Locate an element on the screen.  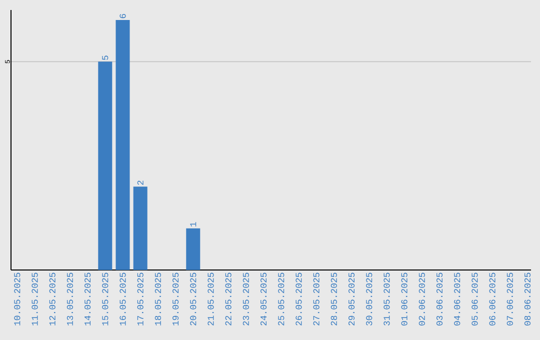
x-tick-label: 12.05.2025 is located at coordinates (52, 299).